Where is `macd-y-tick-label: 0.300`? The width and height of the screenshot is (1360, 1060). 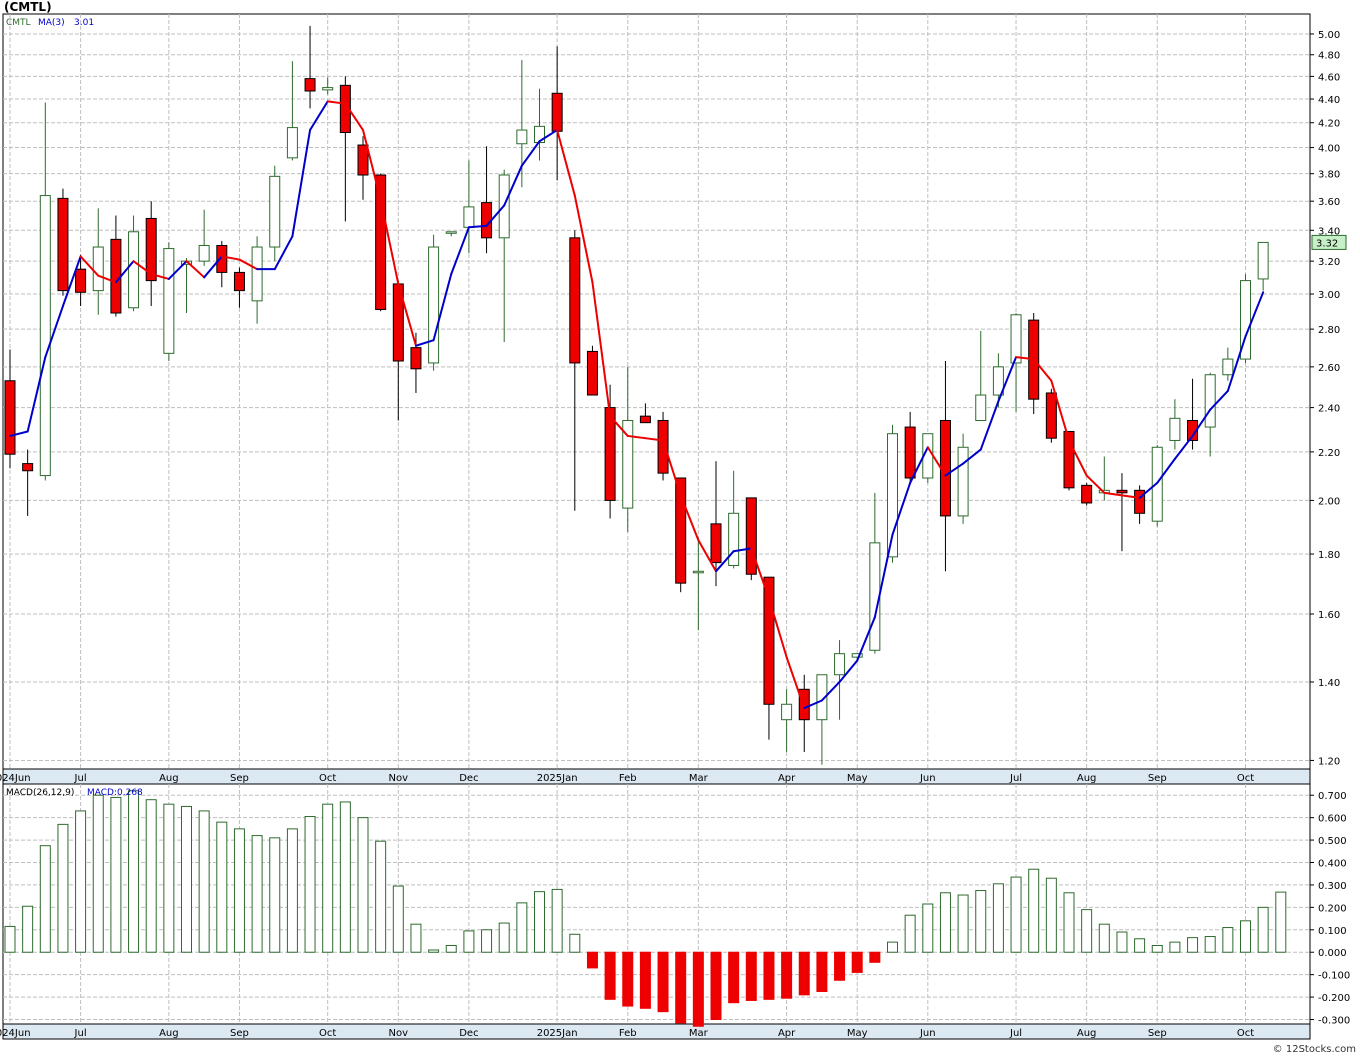
macd-y-tick-label: 0.300 is located at coordinates (1332, 886).